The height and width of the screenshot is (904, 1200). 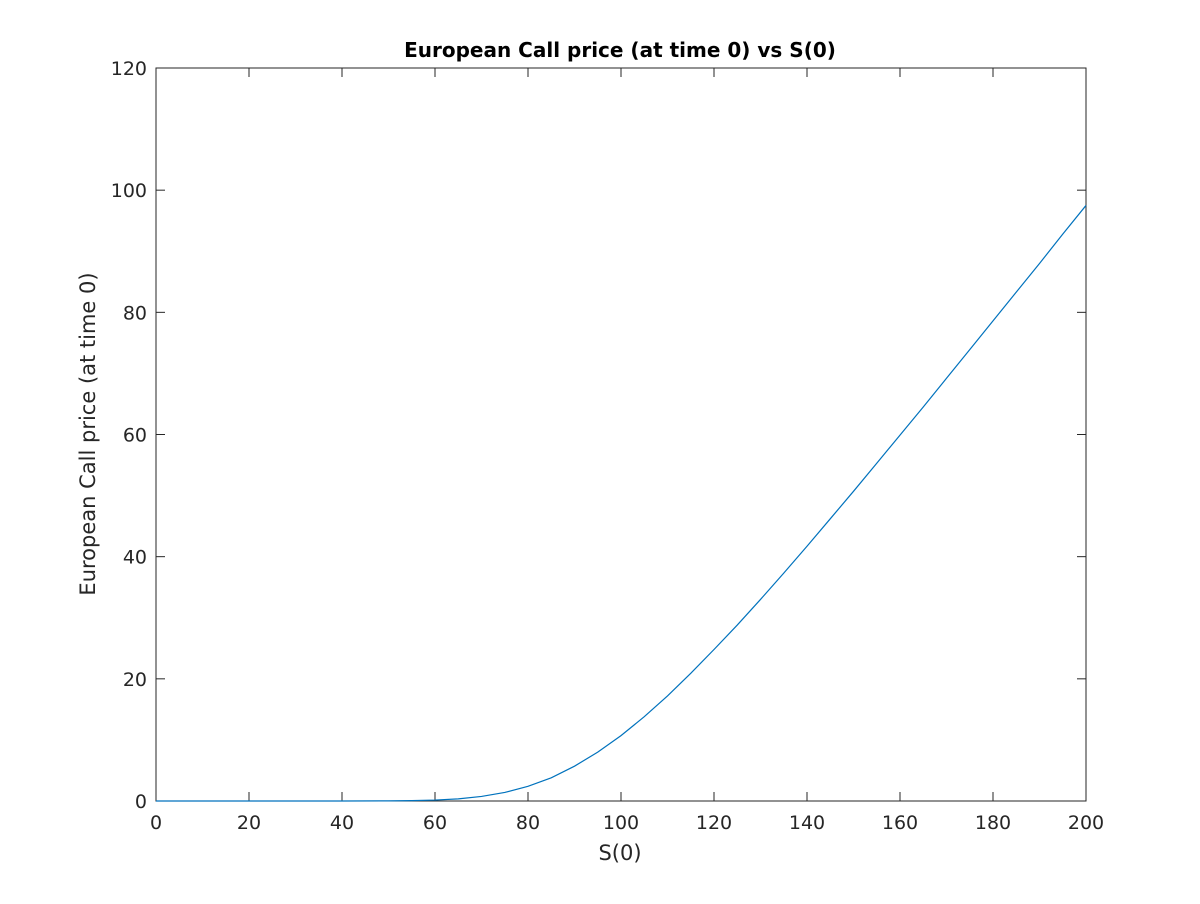 What do you see at coordinates (621, 823) in the screenshot?
I see `x-tick-label: 100` at bounding box center [621, 823].